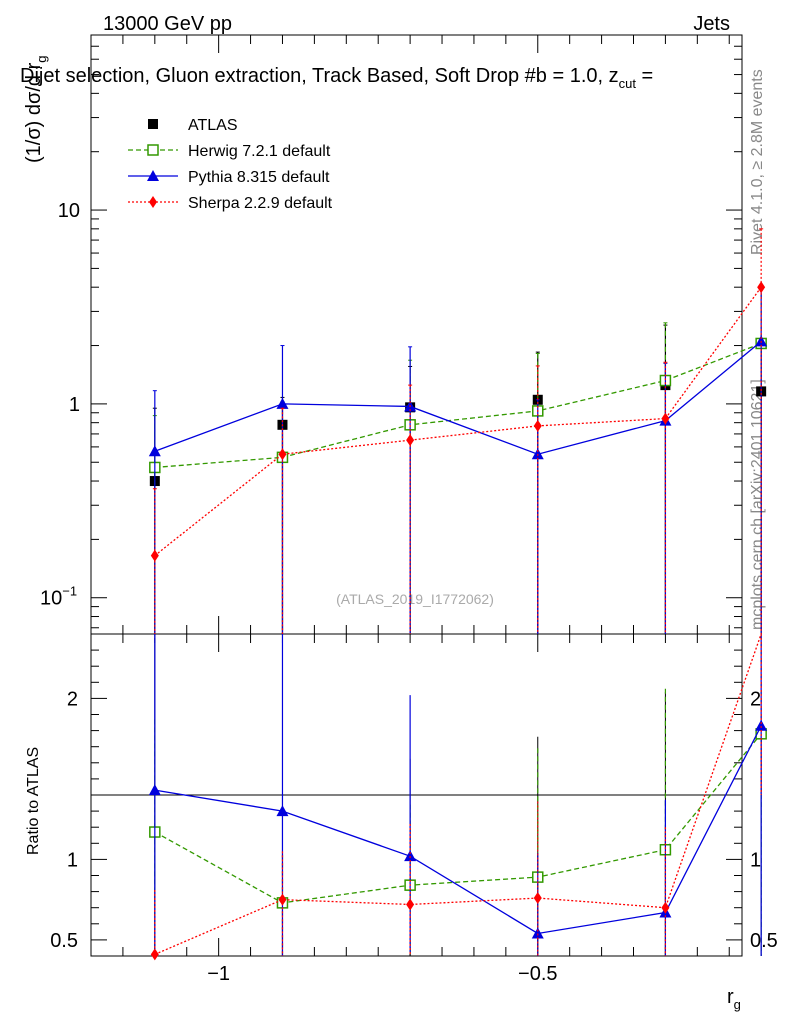  I want to click on analysis-watermark: (ATLAS_2019_I1772062), so click(415, 599).